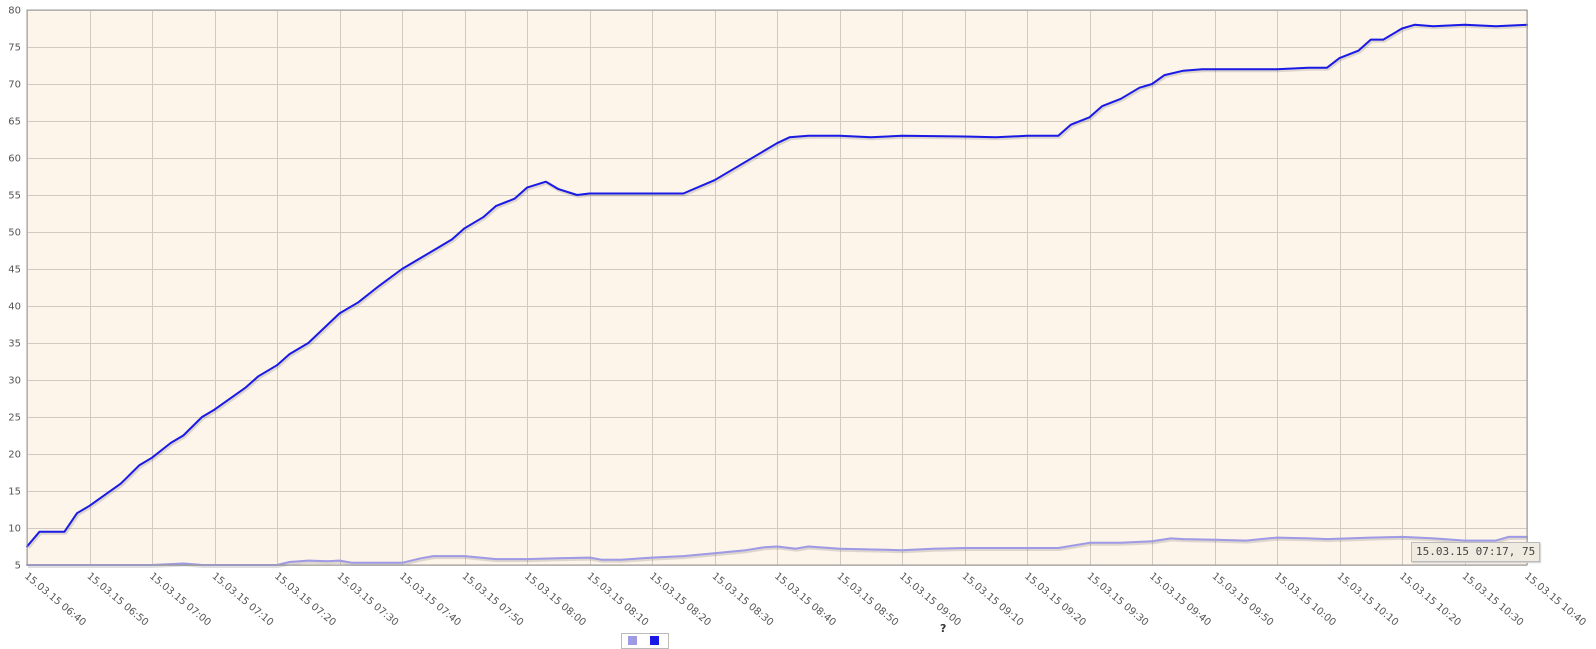 This screenshot has width=1596, height=649. I want to click on x-tick-label: 15.03.15 08:00, so click(555, 600).